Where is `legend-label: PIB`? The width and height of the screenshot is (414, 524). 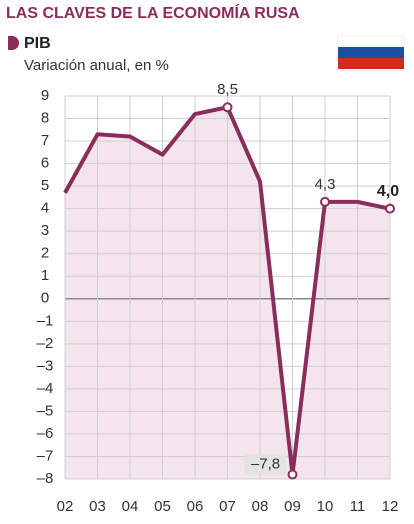
legend-label: PIB is located at coordinates (37, 43).